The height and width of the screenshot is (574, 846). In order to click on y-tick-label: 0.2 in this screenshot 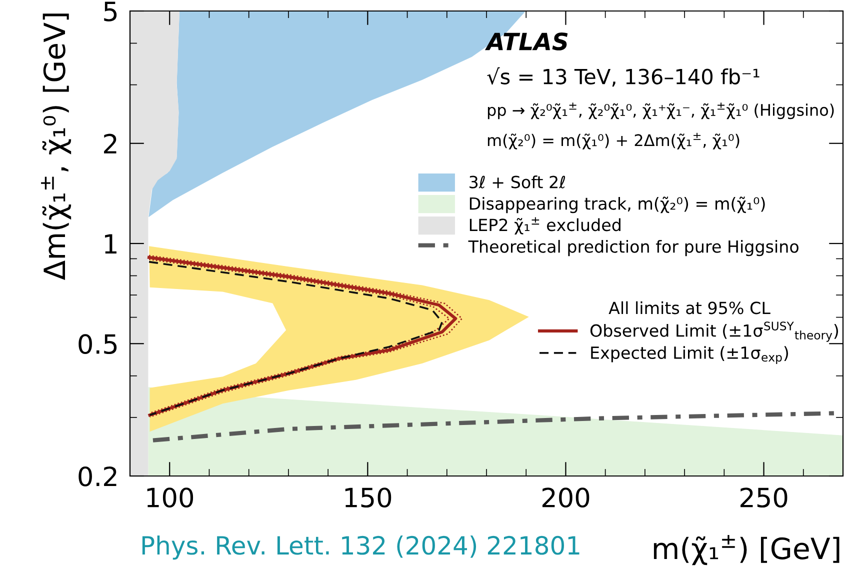, I will do `click(97, 476)`.